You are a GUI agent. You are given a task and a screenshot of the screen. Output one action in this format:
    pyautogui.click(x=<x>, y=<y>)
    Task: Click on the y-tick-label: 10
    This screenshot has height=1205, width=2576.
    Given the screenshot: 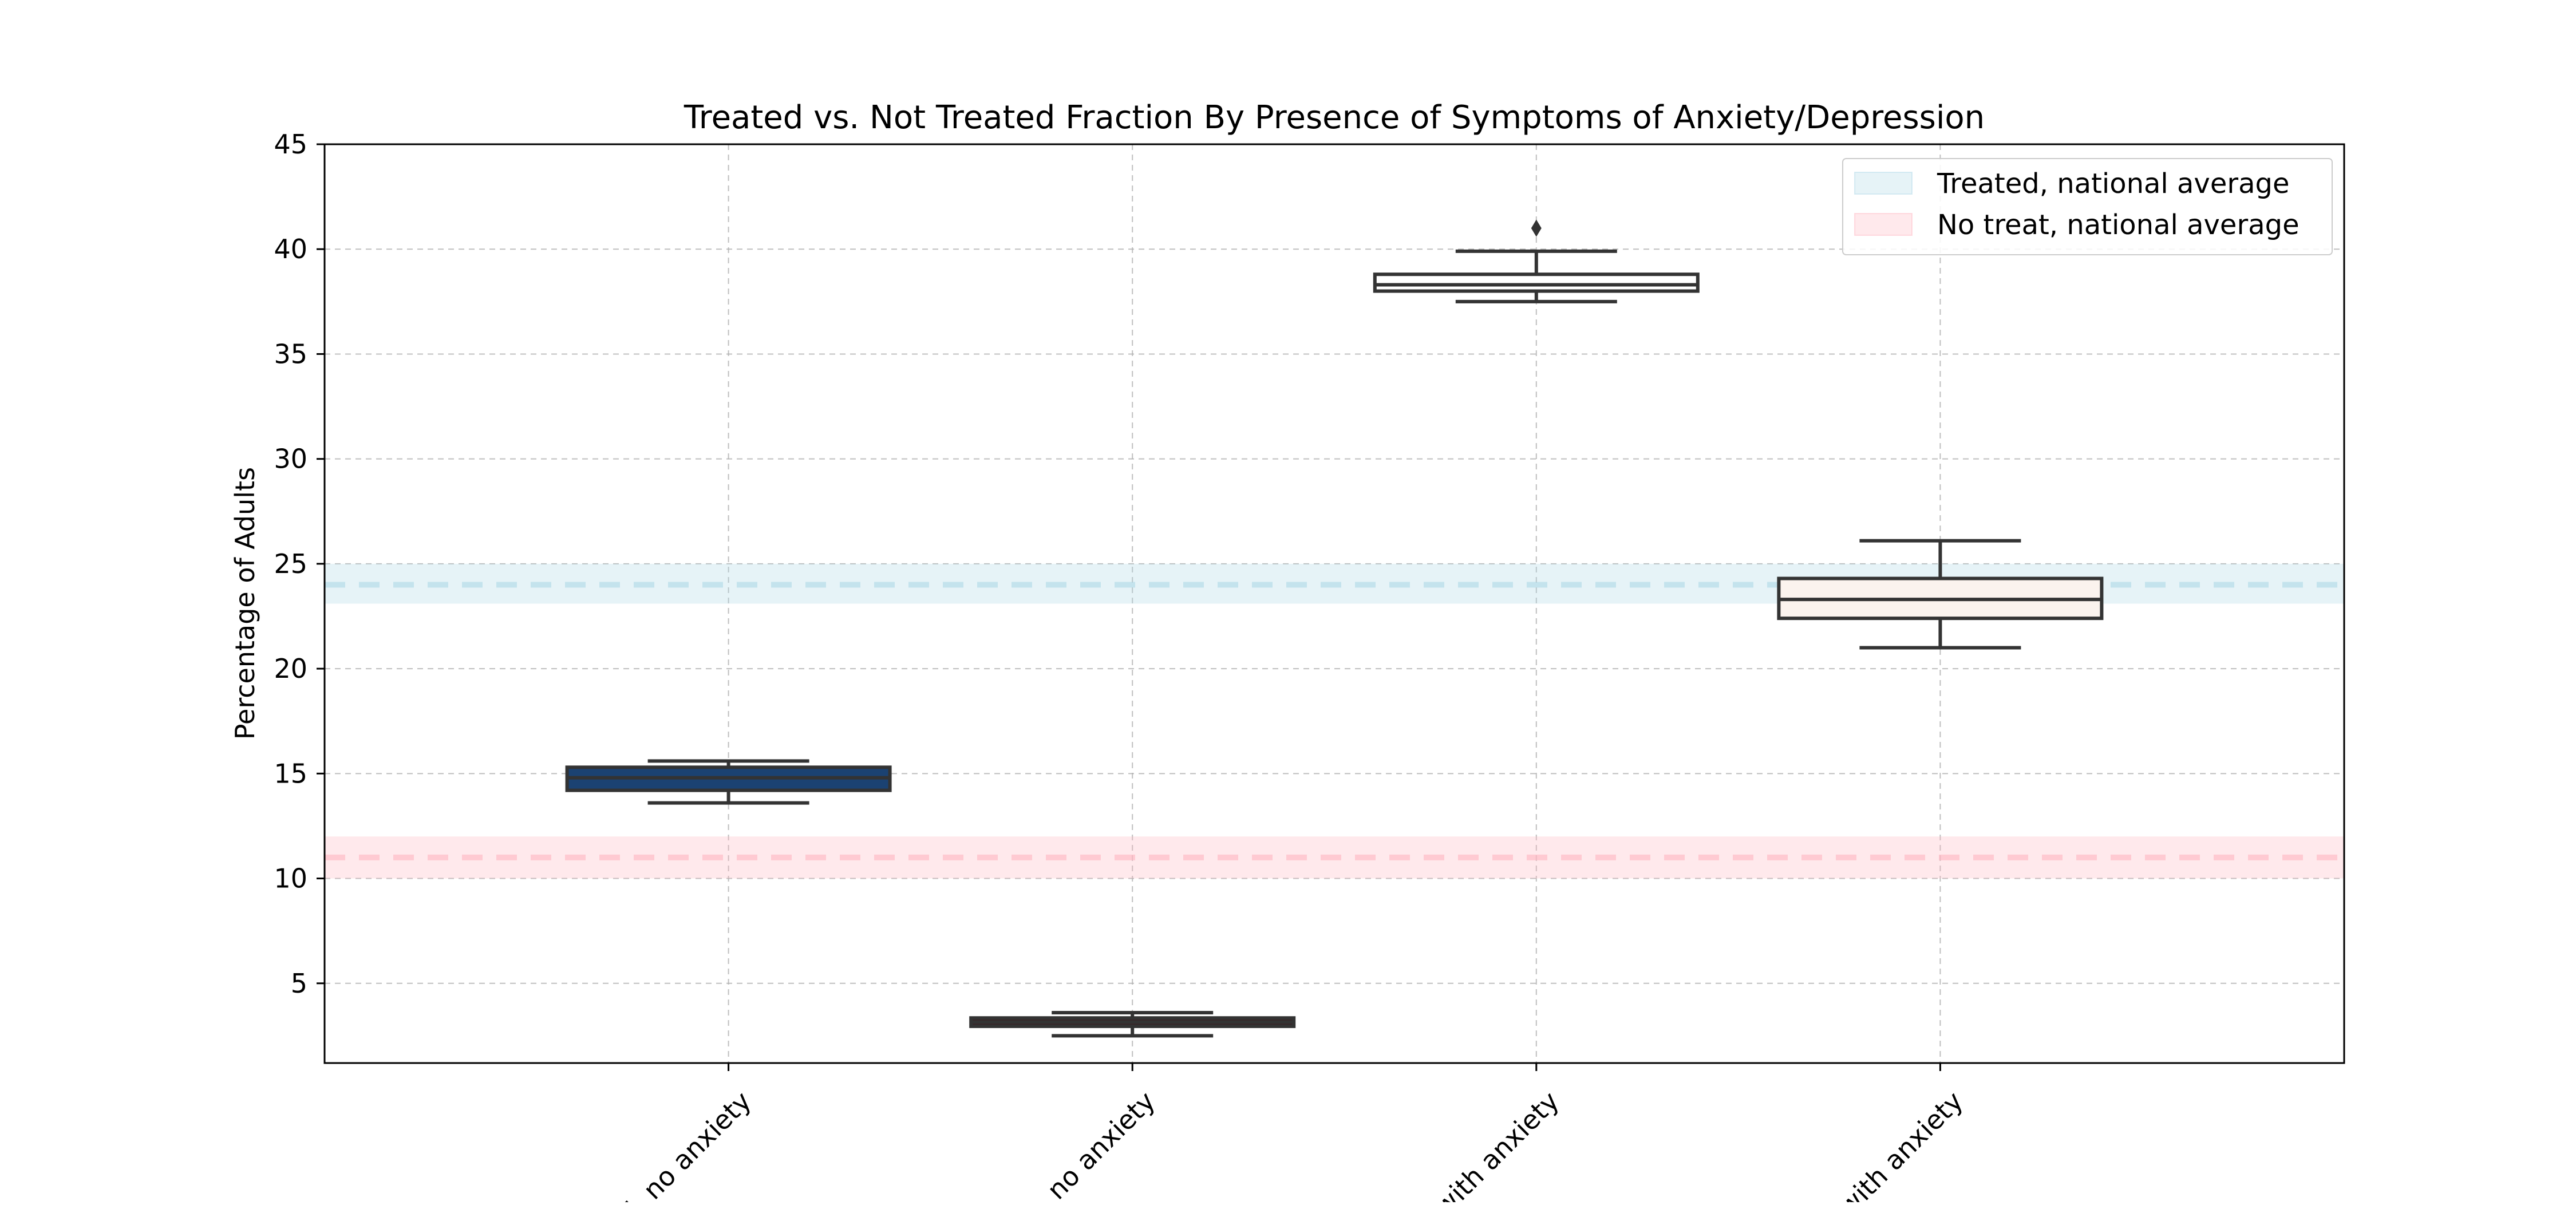 What is the action you would take?
    pyautogui.click(x=290, y=878)
    